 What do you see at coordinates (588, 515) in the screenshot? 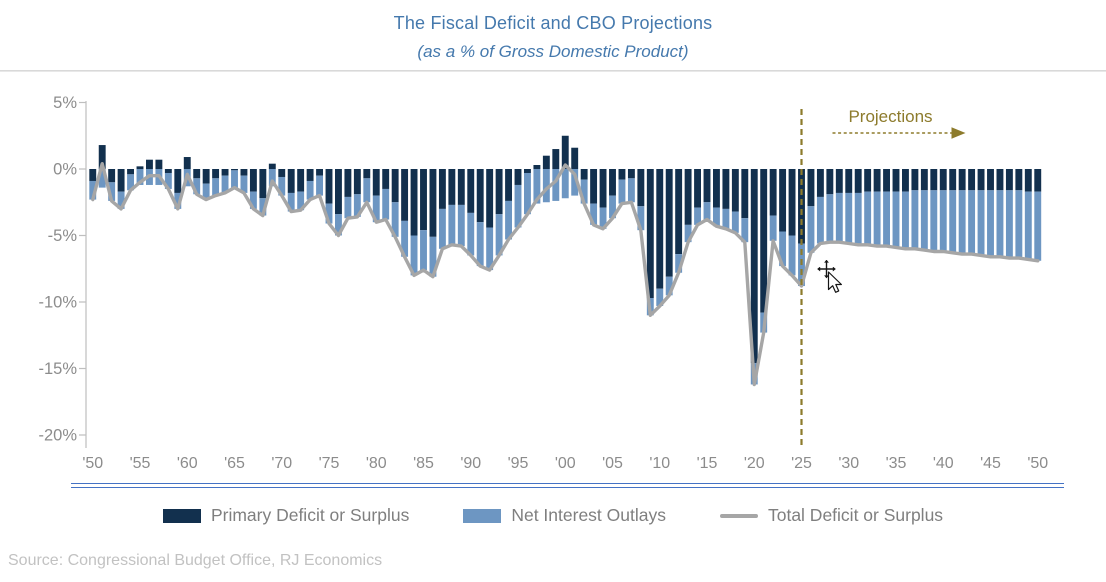
I see `legend-label-interest: Net Interest Outlays` at bounding box center [588, 515].